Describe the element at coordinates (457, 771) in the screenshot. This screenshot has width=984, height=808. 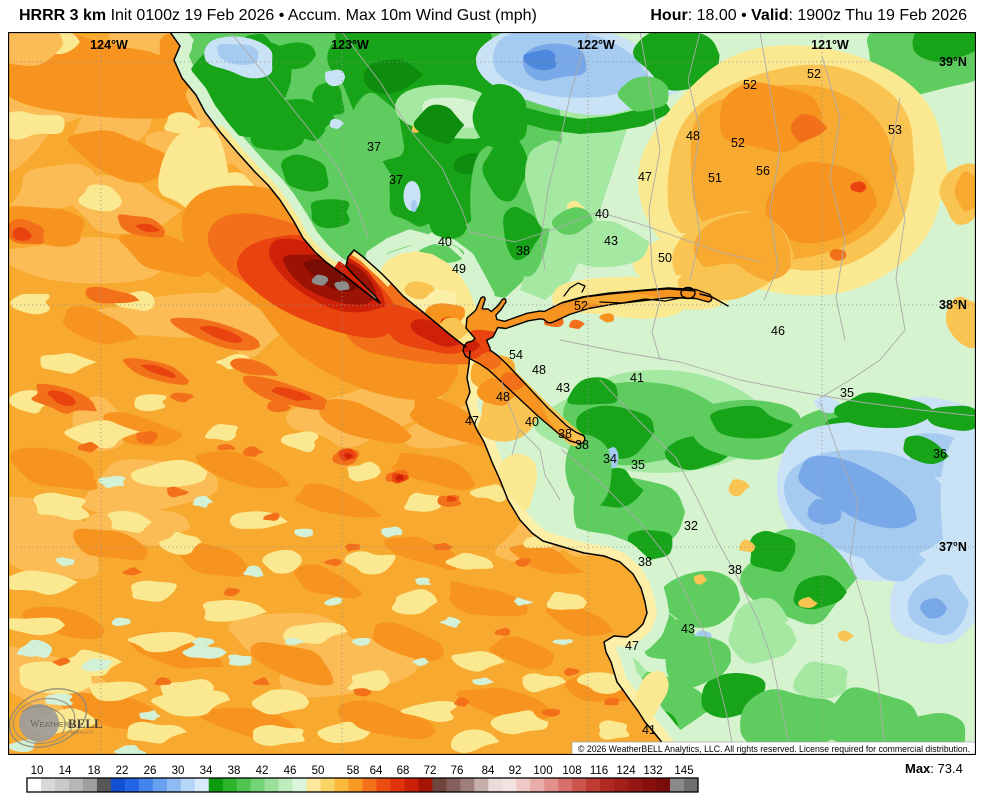
I see `svg-text: 76` at that location.